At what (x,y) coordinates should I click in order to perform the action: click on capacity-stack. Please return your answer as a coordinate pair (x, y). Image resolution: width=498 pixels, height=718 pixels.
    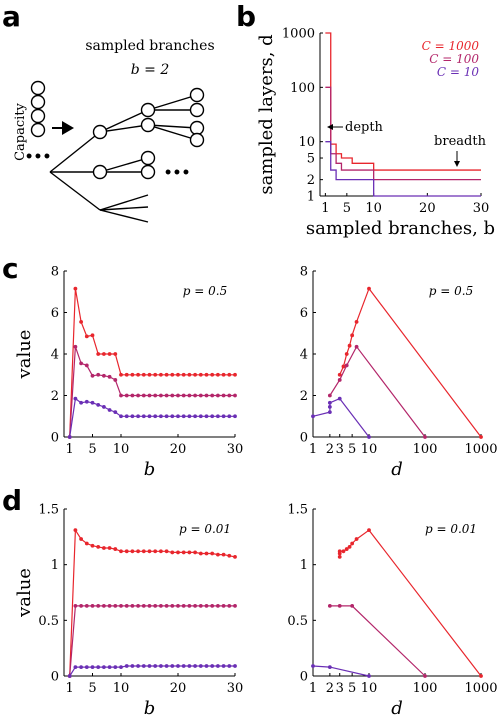
    Looking at the image, I should click on (38, 109).